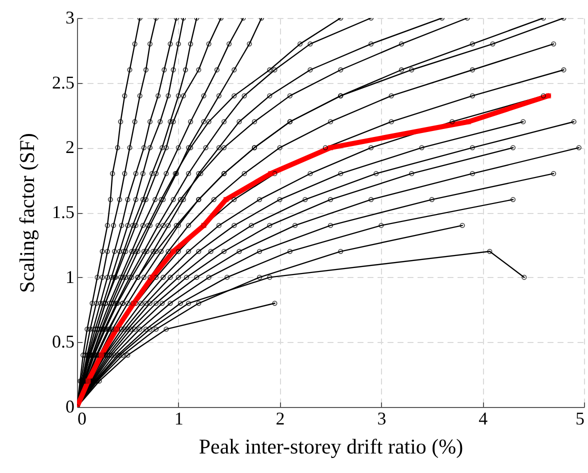  What do you see at coordinates (70, 18) in the screenshot?
I see `y-tick-label: 3` at bounding box center [70, 18].